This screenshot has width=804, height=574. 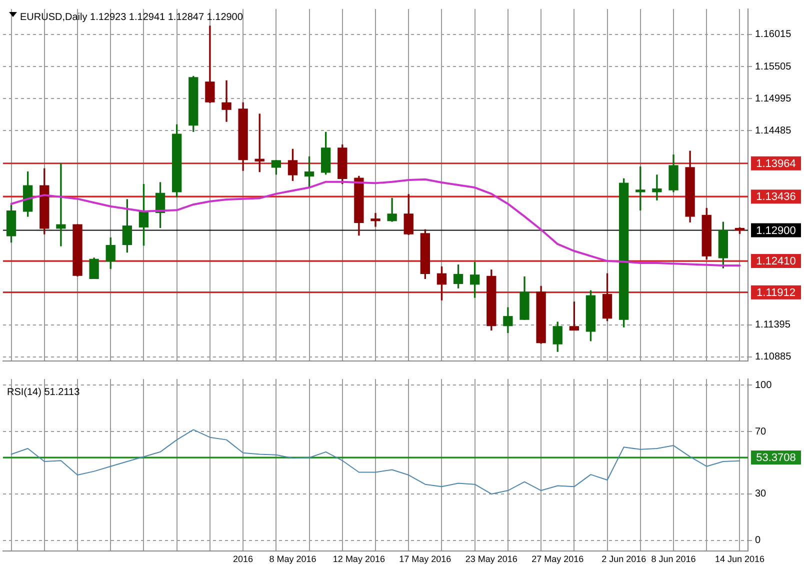 I want to click on x-tick-label: 17 May 2016, so click(x=425, y=559).